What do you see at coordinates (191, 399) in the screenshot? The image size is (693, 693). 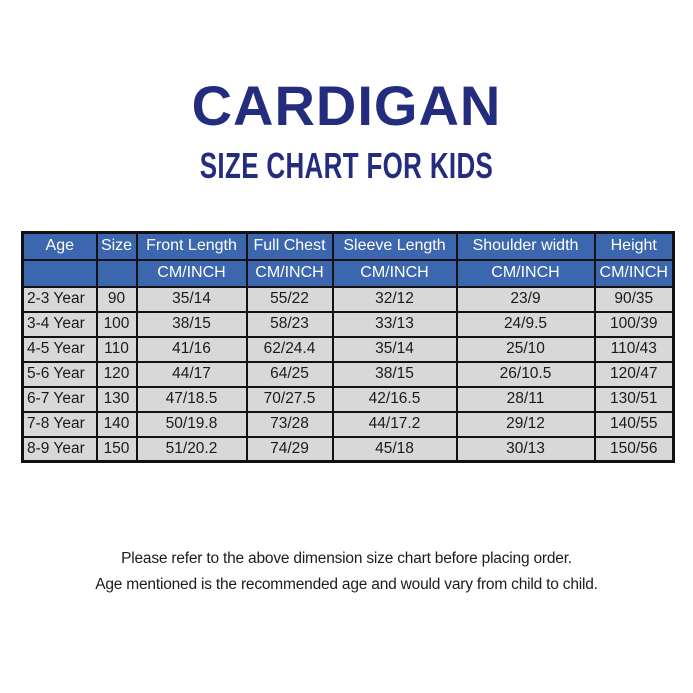 I see `table-cell-front-length: 47/18.5` at bounding box center [191, 399].